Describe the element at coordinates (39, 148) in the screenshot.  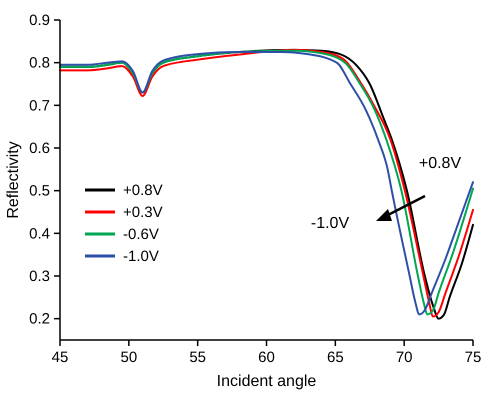
I see `y-tick-label: 0.6` at that location.